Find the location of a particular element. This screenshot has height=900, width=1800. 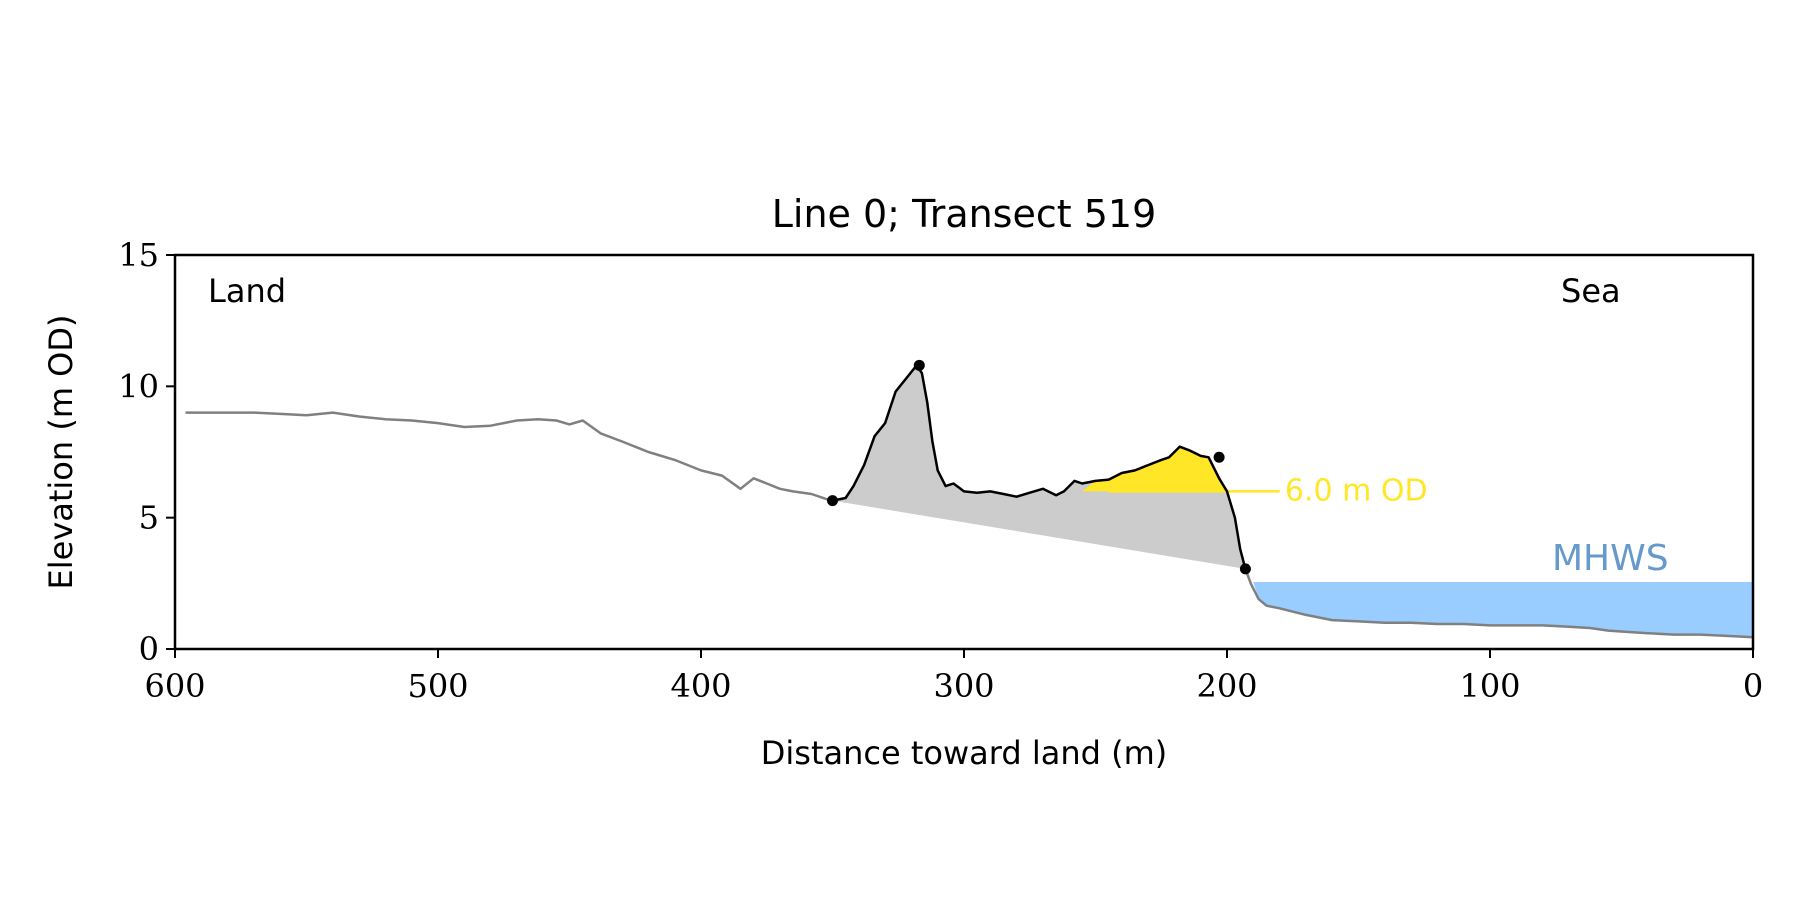

sea-label: Sea is located at coordinates (1591, 291).